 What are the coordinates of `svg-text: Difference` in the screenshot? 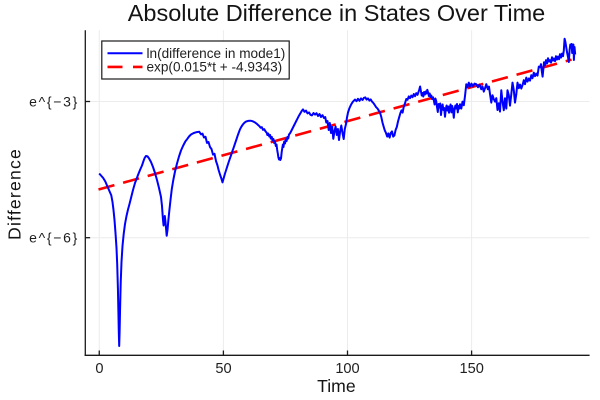 It's located at (15, 194).